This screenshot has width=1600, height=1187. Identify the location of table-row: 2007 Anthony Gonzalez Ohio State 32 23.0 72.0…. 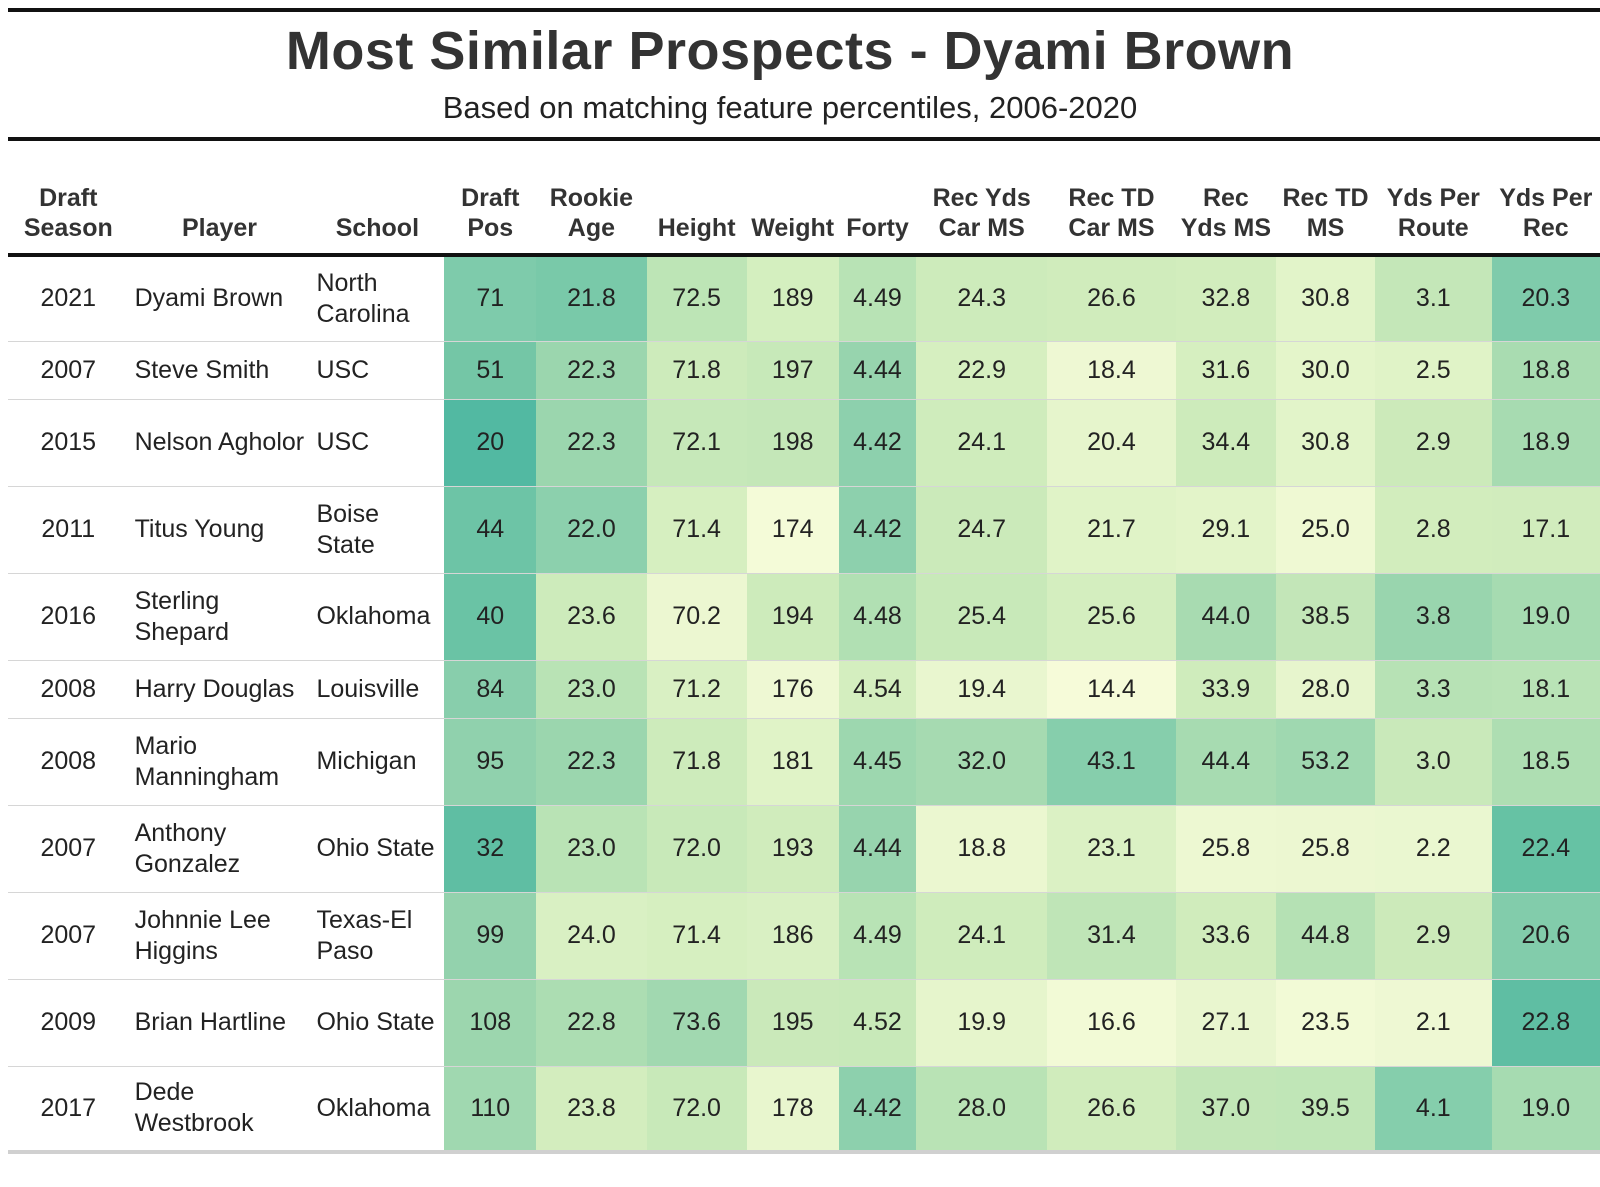
(804, 849).